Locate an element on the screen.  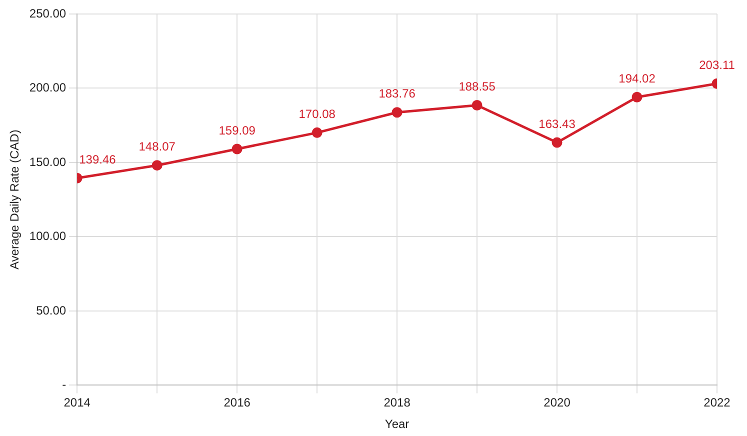
data-label: 159.09 is located at coordinates (237, 130).